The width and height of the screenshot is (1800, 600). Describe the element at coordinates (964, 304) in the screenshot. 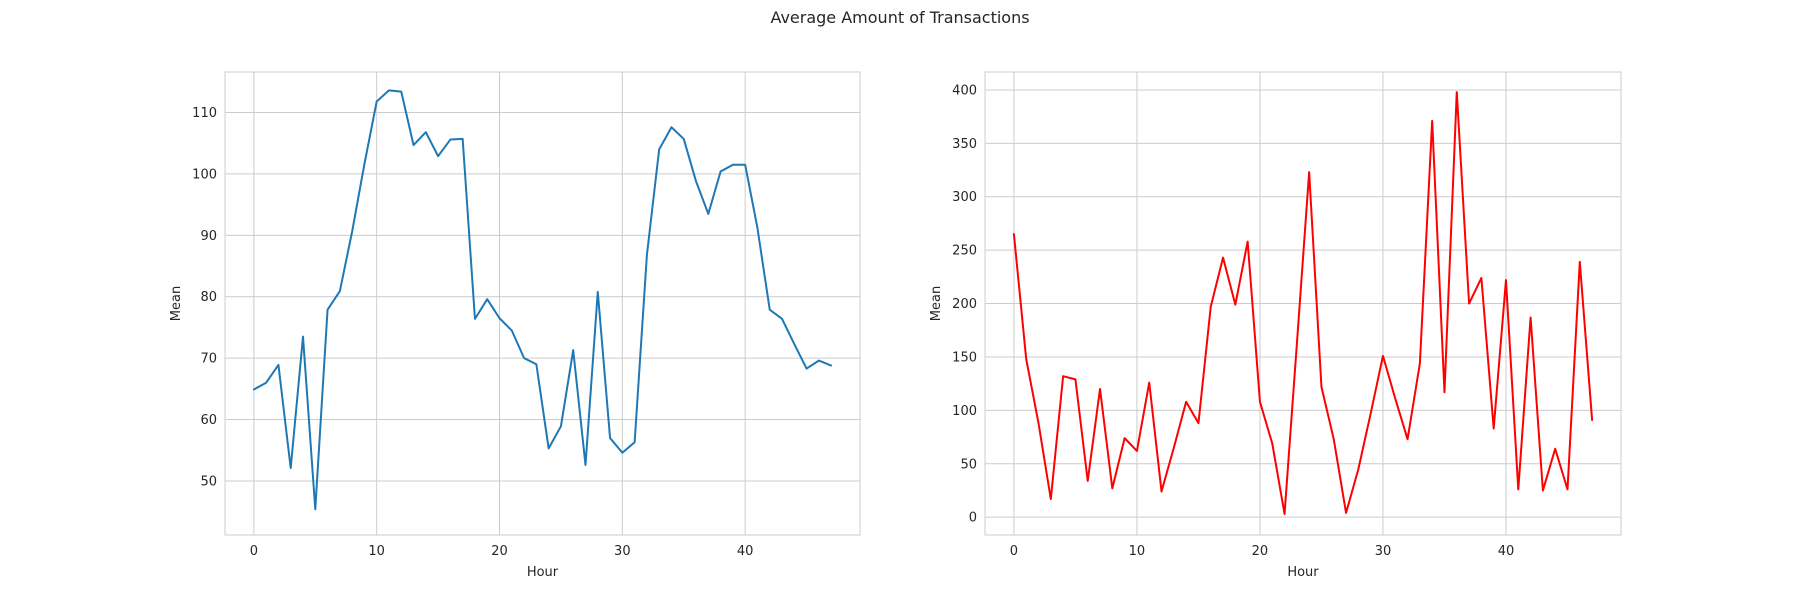

I see `y-tick-label: 200` at that location.